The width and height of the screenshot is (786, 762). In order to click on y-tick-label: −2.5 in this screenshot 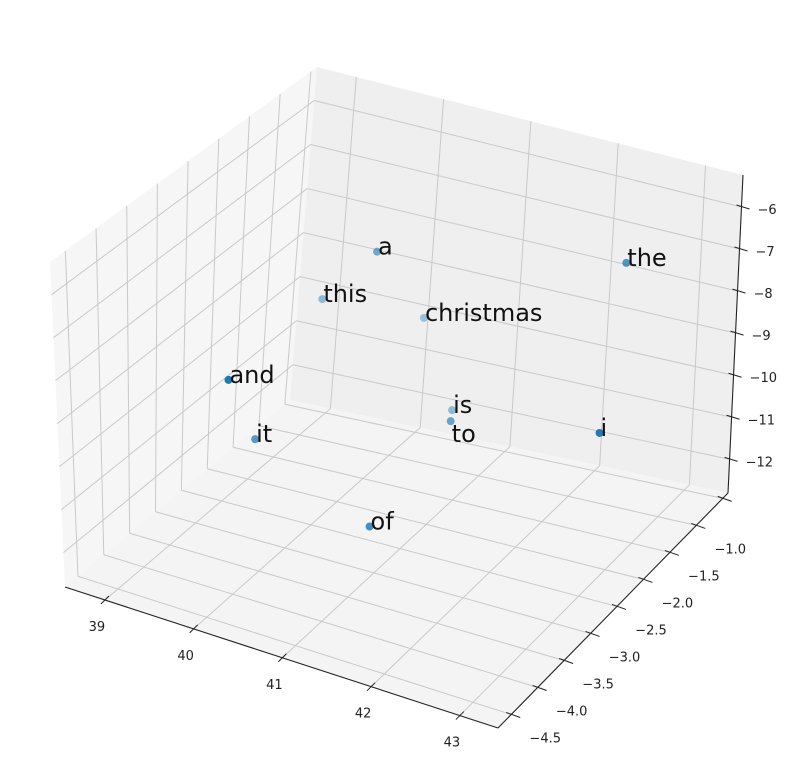, I will do `click(651, 630)`.